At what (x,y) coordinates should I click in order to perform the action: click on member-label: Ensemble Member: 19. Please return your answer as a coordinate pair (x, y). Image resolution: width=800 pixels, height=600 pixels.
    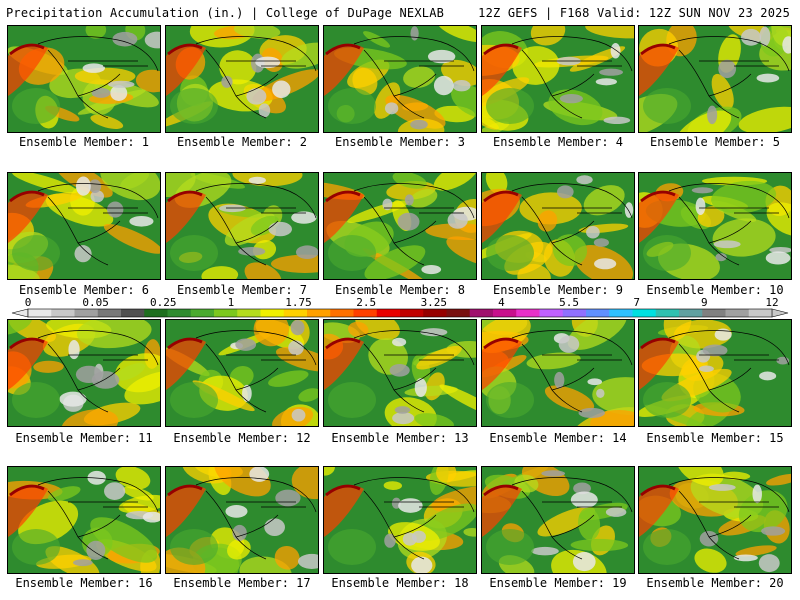
    Looking at the image, I should click on (558, 583).